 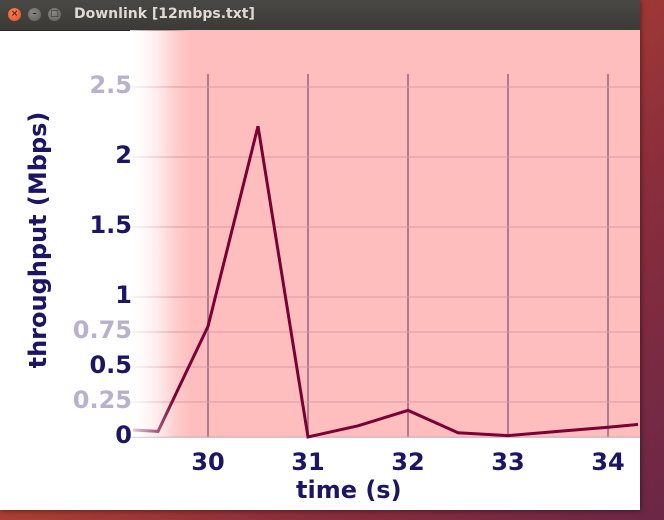 What do you see at coordinates (123, 155) in the screenshot?
I see `y-tick-label: 2` at bounding box center [123, 155].